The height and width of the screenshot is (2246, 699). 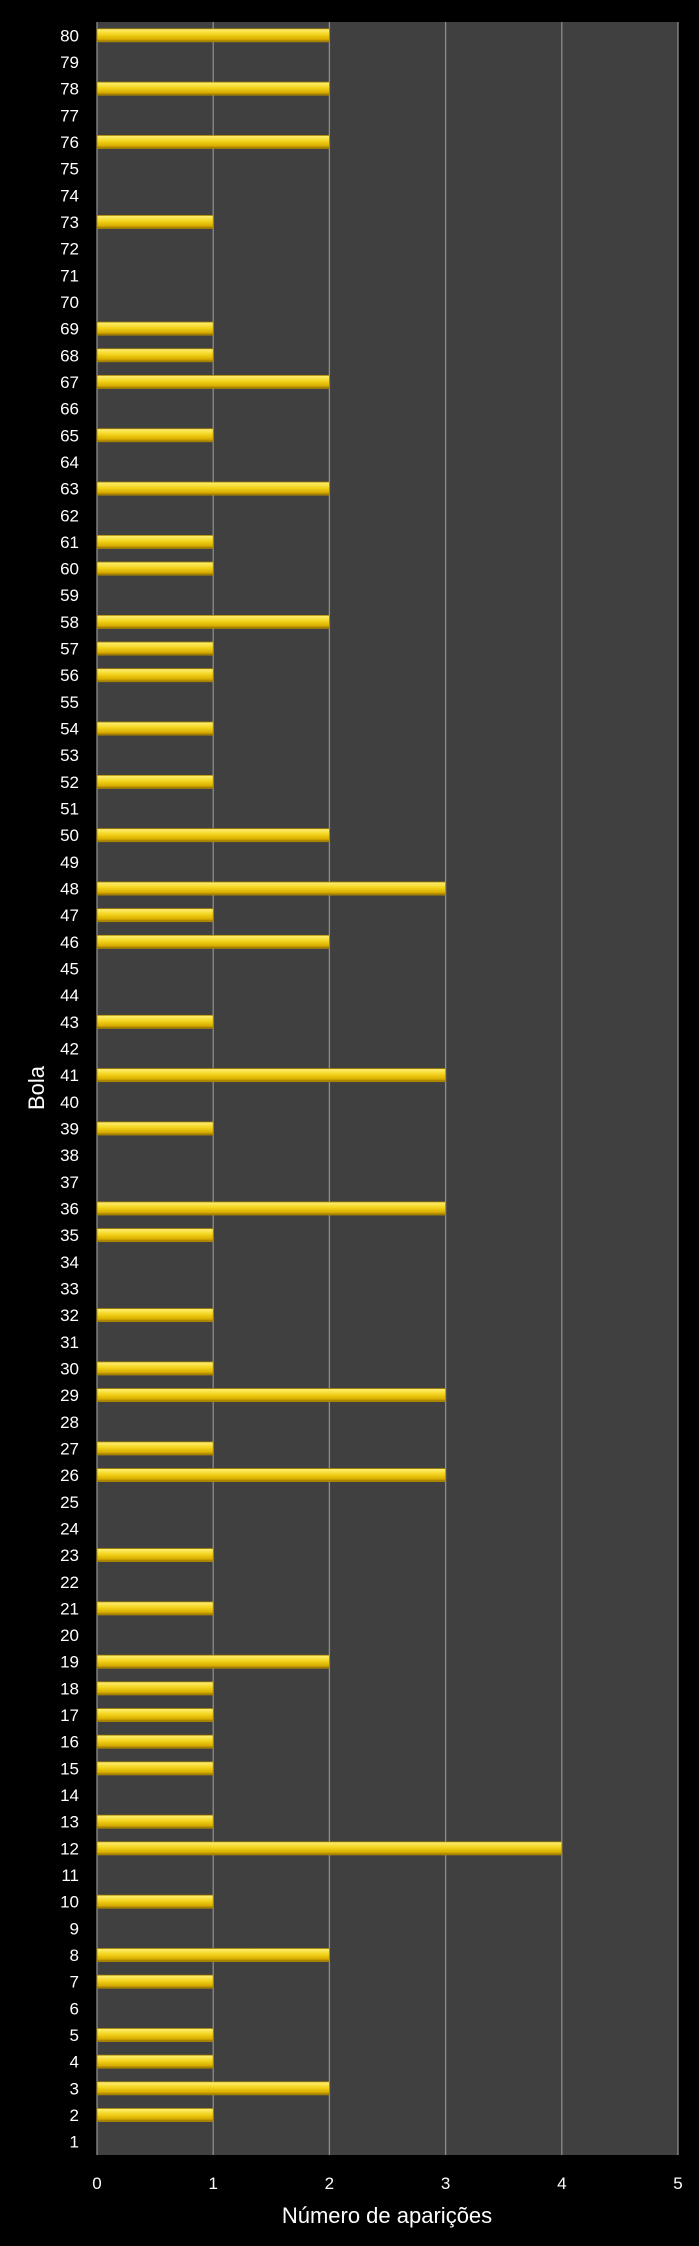 I want to click on y-tick-label-77: 77, so click(x=69, y=115).